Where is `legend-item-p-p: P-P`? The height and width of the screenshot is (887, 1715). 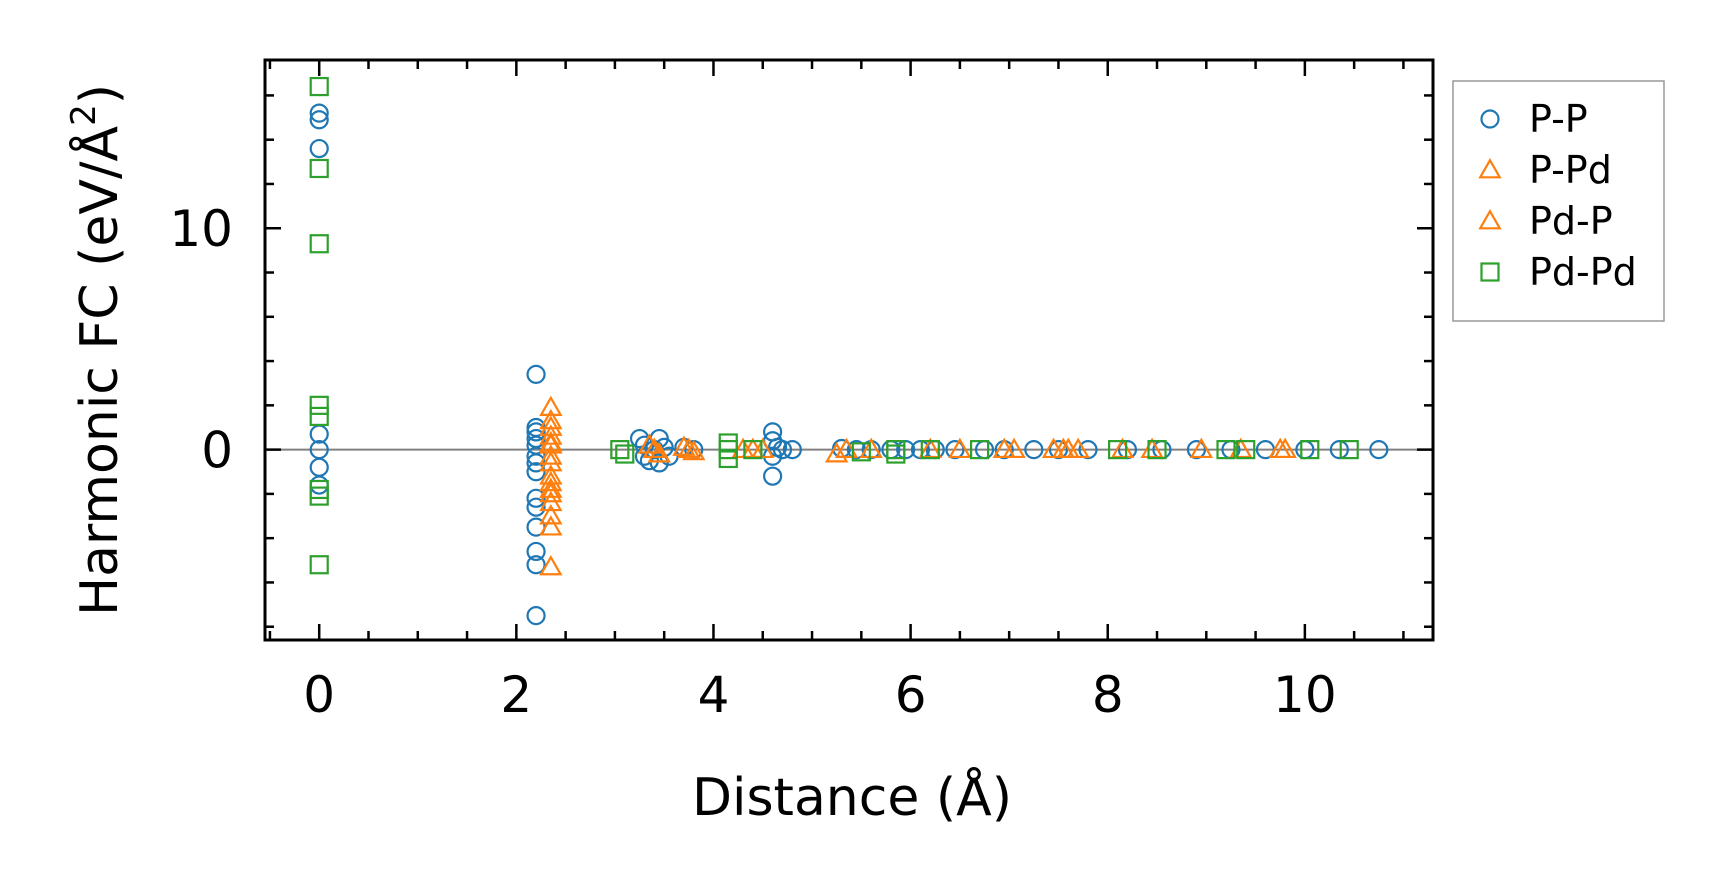
legend-item-p-p: P-P is located at coordinates (1534, 119).